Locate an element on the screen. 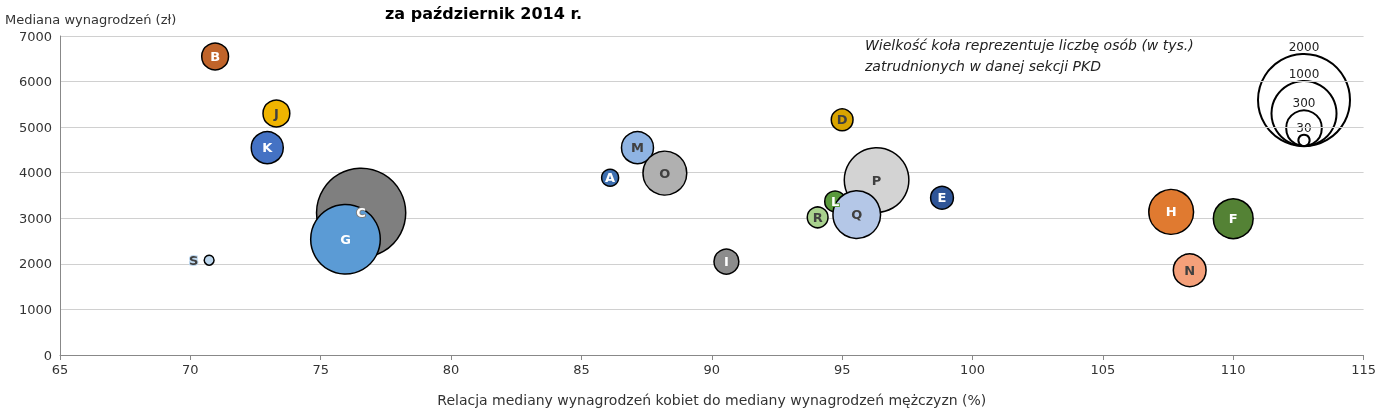 The width and height of the screenshot is (1379, 419). series-label: Q is located at coordinates (857, 215).